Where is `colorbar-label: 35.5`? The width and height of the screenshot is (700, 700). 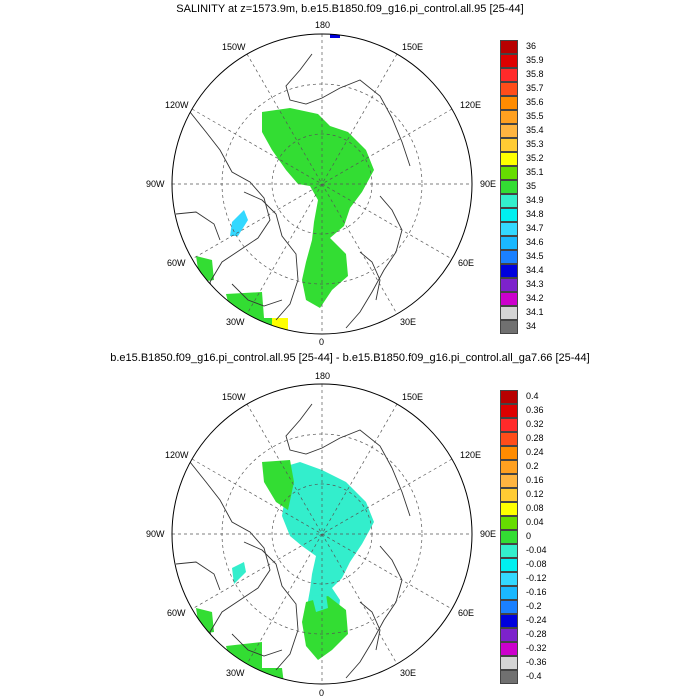
colorbar-label: 35.5 is located at coordinates (535, 116).